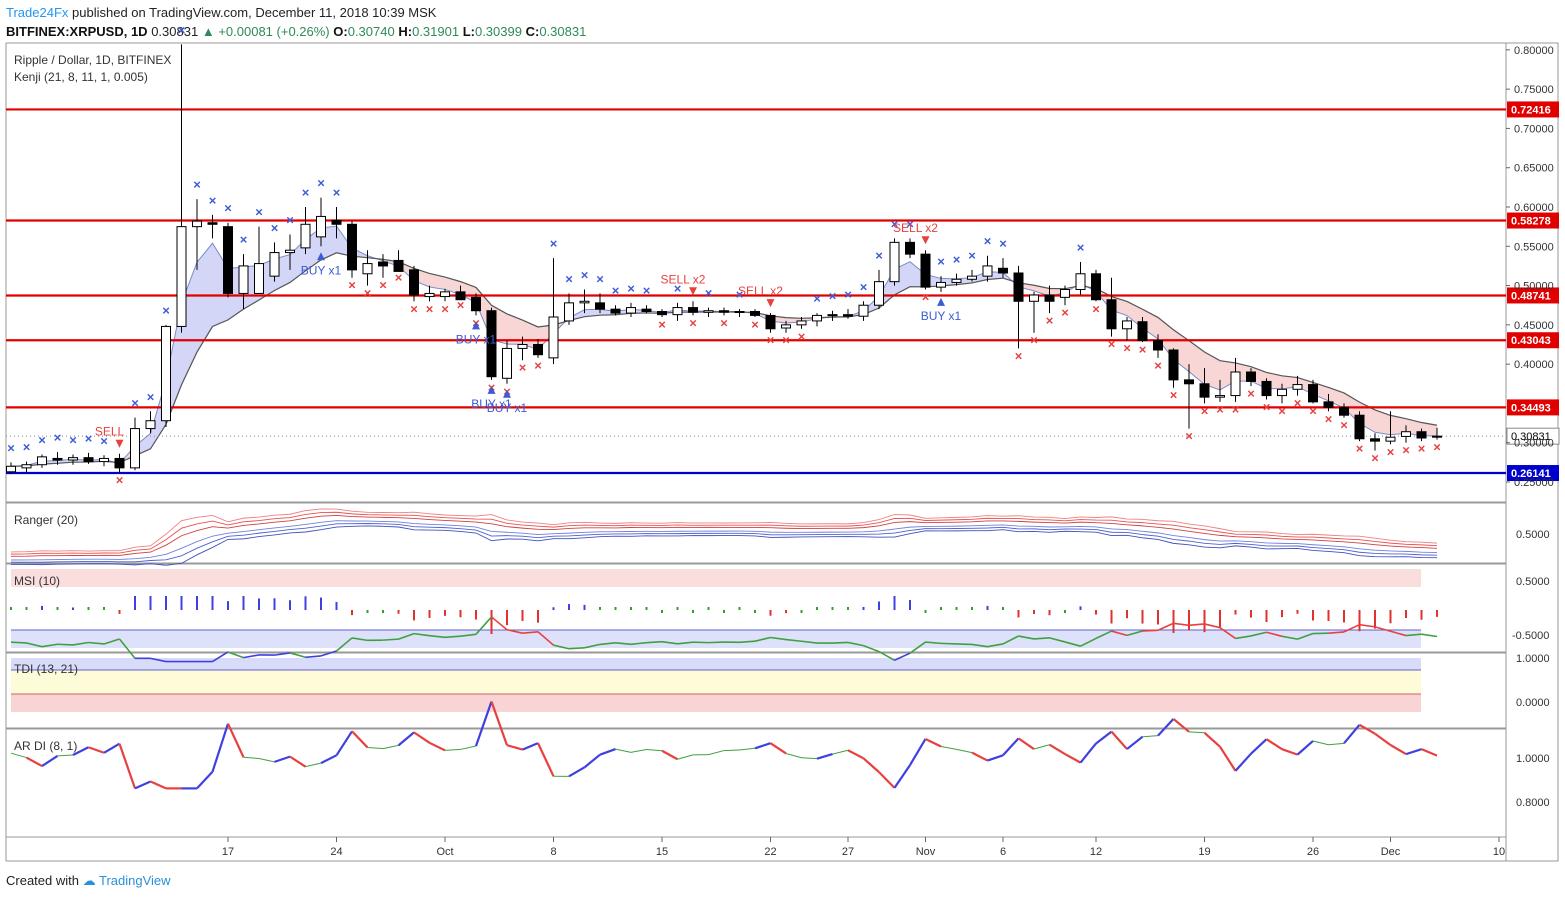  Describe the element at coordinates (37, 12) in the screenshot. I see `publisher-name: Trade24Fx` at that location.